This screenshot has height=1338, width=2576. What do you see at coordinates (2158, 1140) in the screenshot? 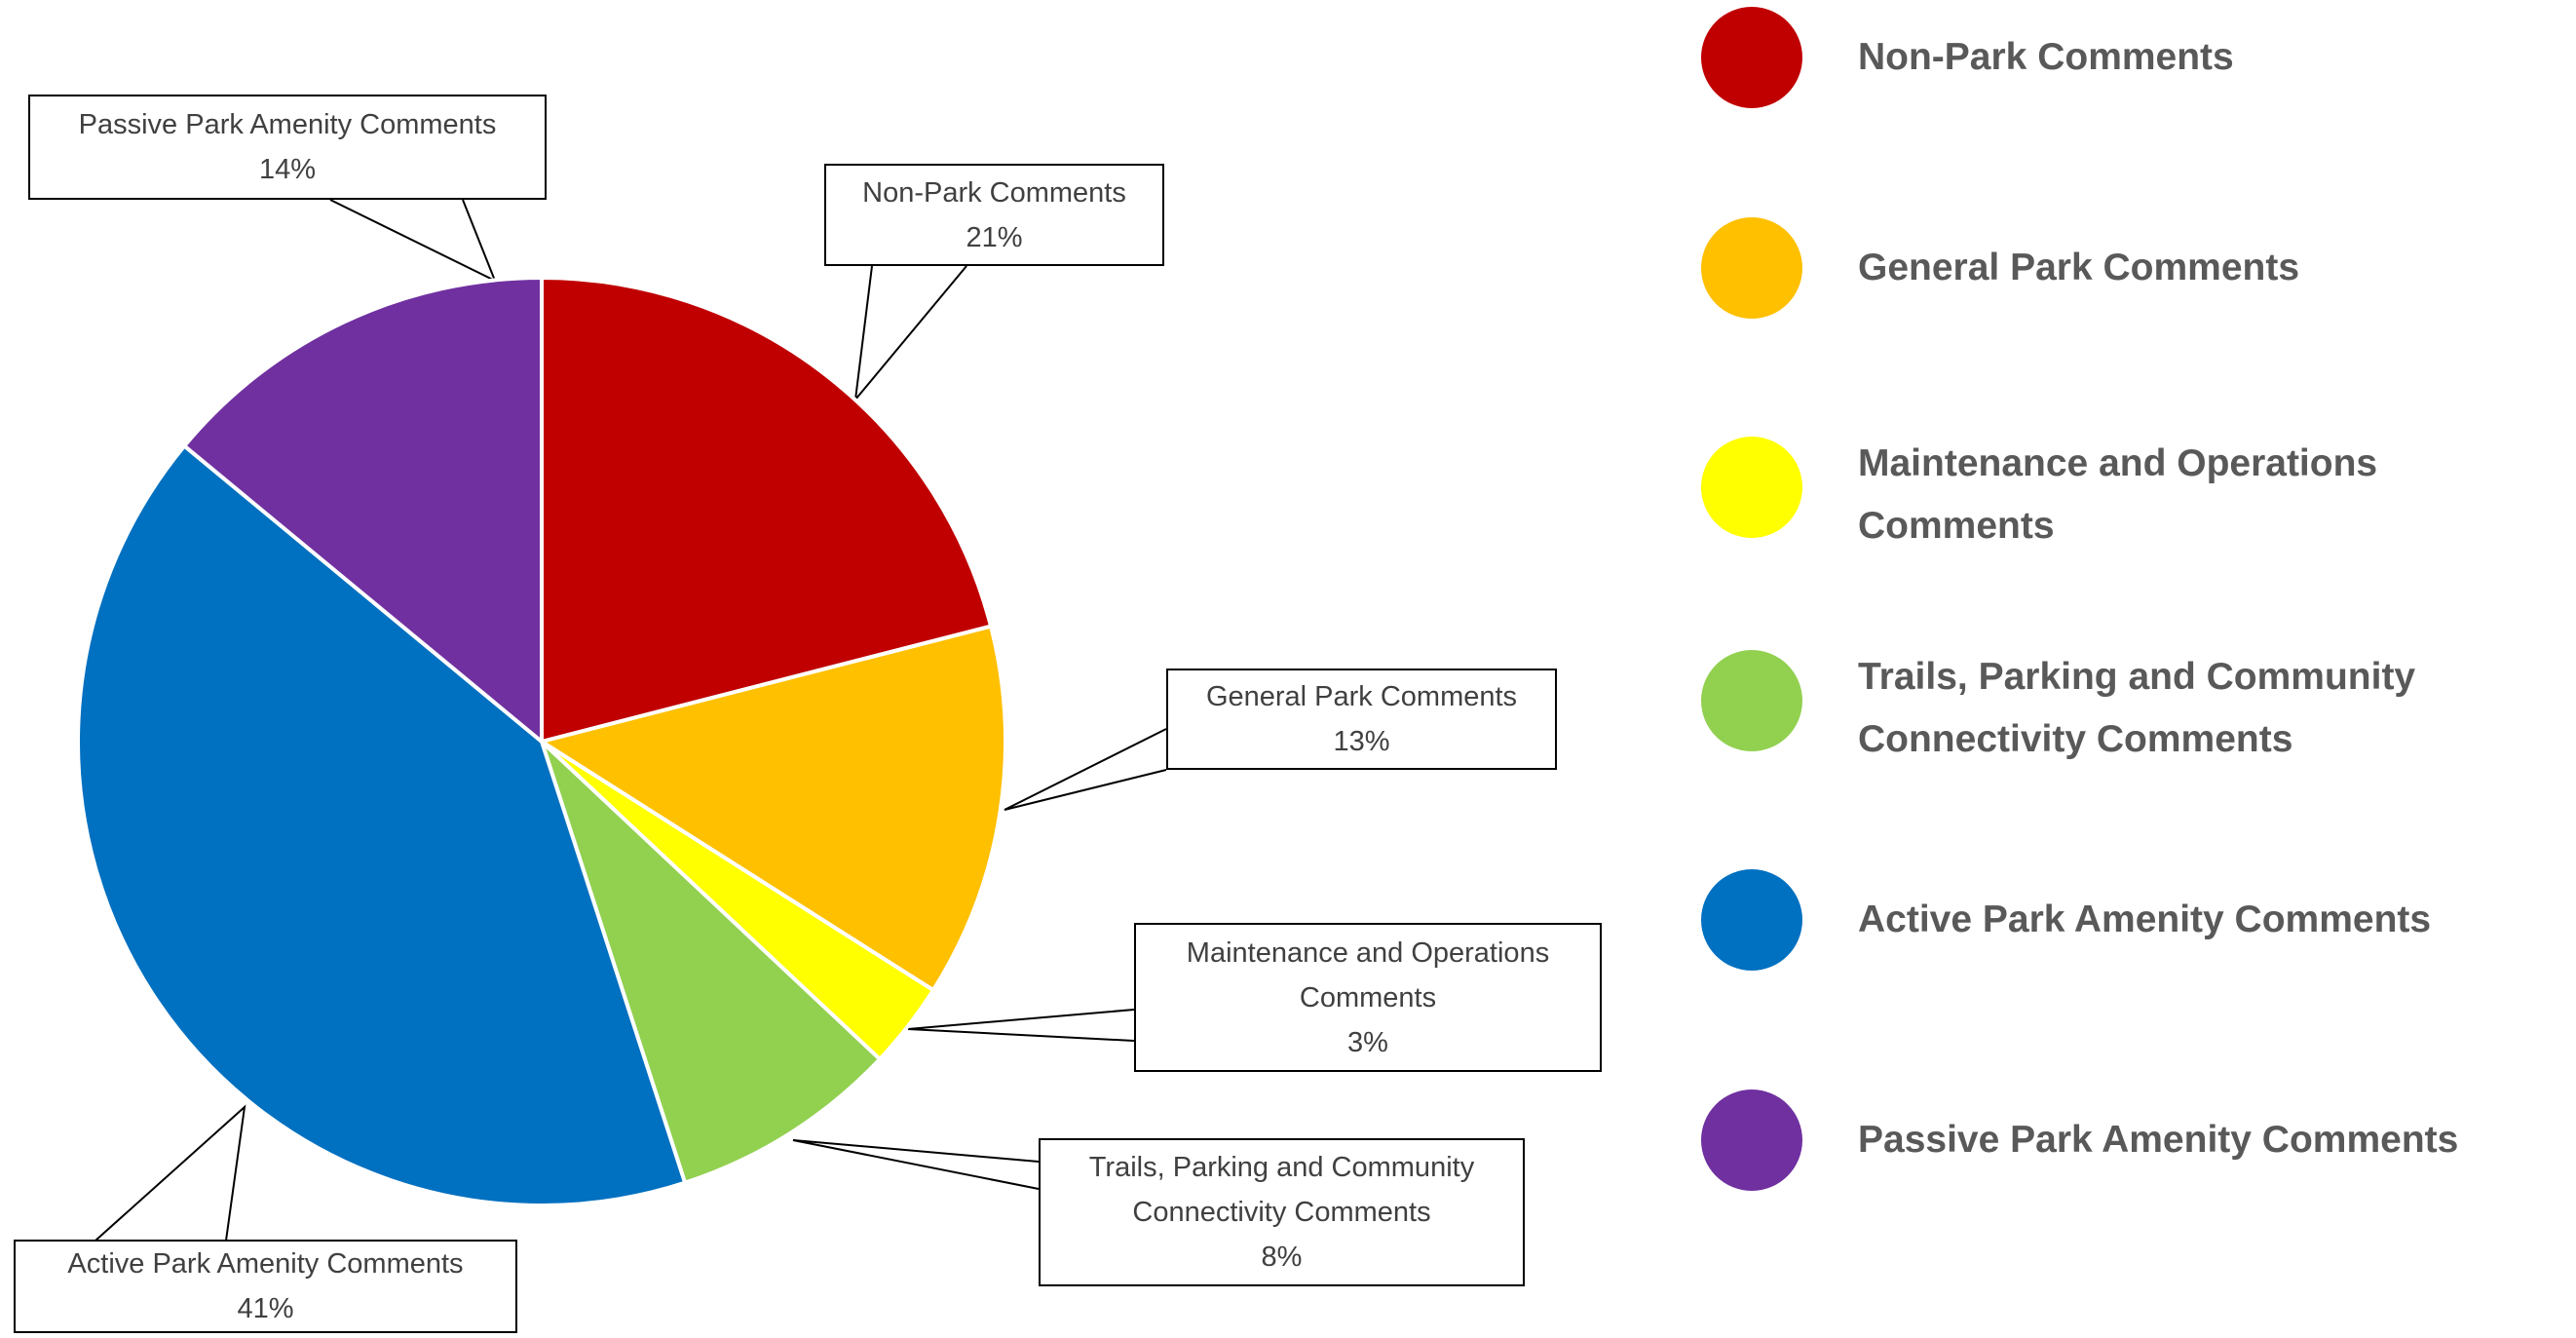
I see `legend-label: Passive Park Amenity Comments` at bounding box center [2158, 1140].